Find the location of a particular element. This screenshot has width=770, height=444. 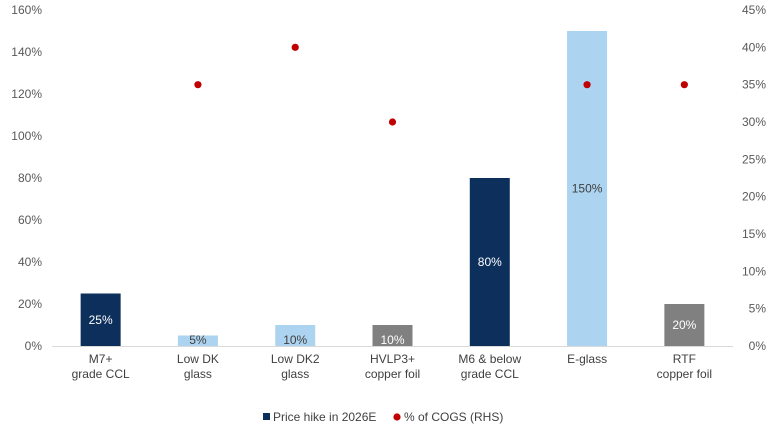

category-label-line: M6 & below is located at coordinates (489, 359).